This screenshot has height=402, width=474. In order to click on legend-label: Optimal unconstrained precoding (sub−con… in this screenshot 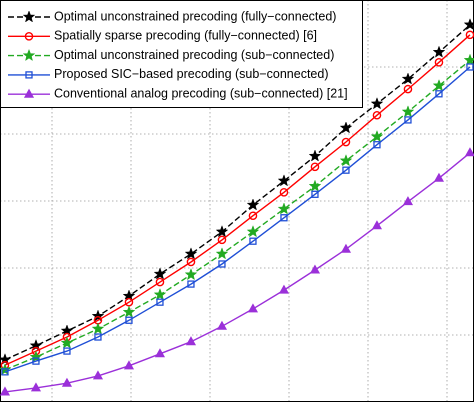, I will do `click(194, 55)`.